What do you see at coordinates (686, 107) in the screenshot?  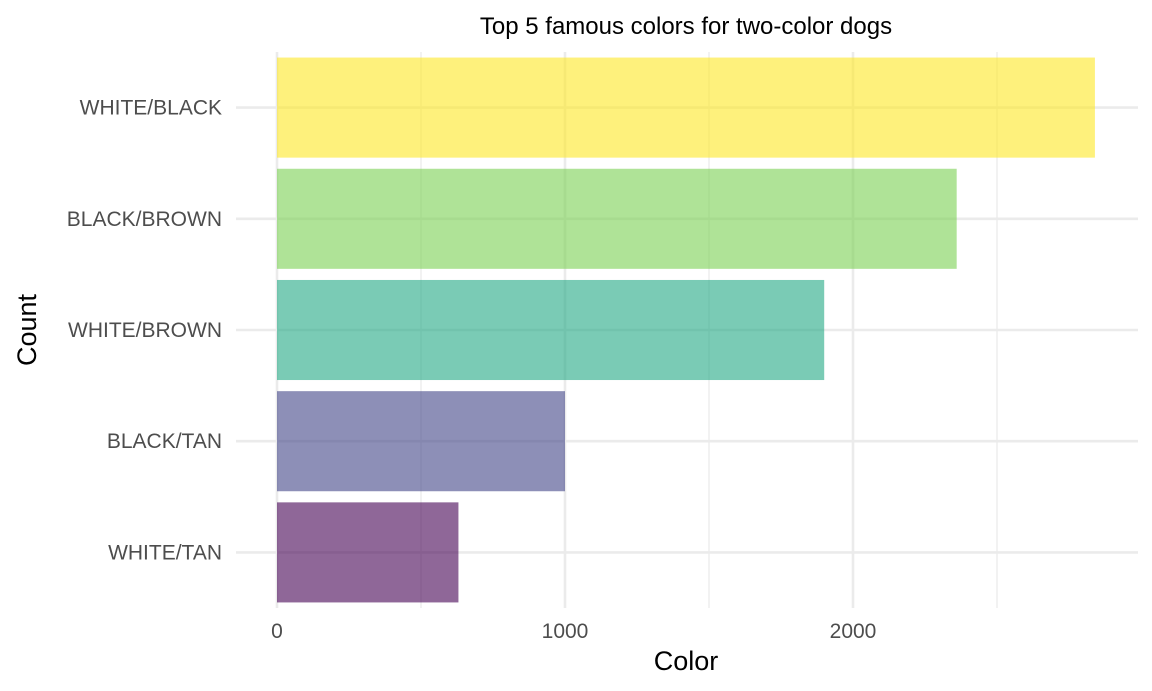 I see `bar-white-black` at bounding box center [686, 107].